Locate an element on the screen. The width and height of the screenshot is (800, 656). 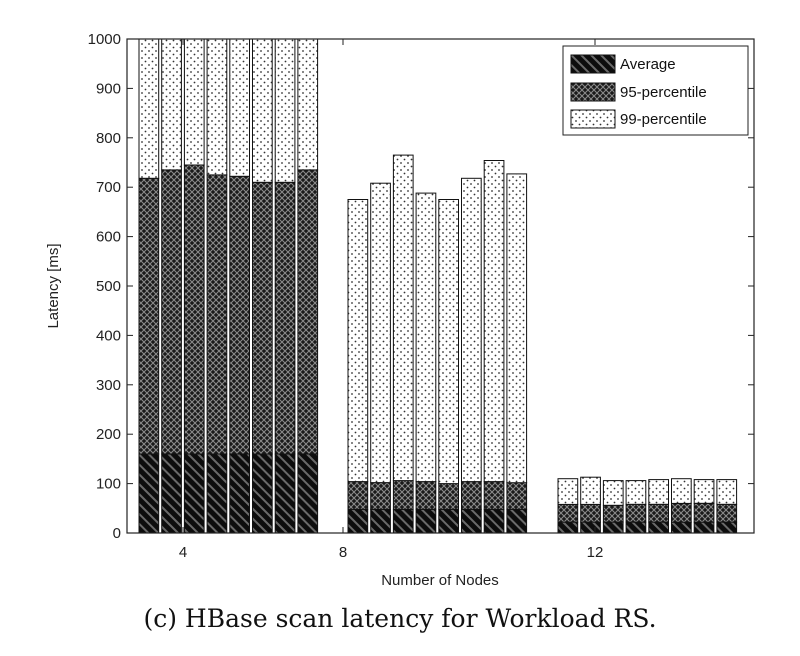
x-tick-label: 4 is located at coordinates (183, 552).